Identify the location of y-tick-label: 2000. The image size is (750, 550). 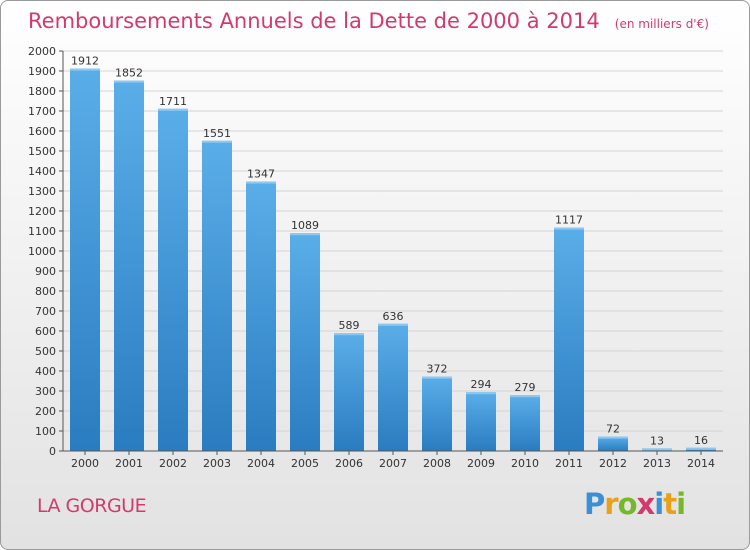
(42, 51).